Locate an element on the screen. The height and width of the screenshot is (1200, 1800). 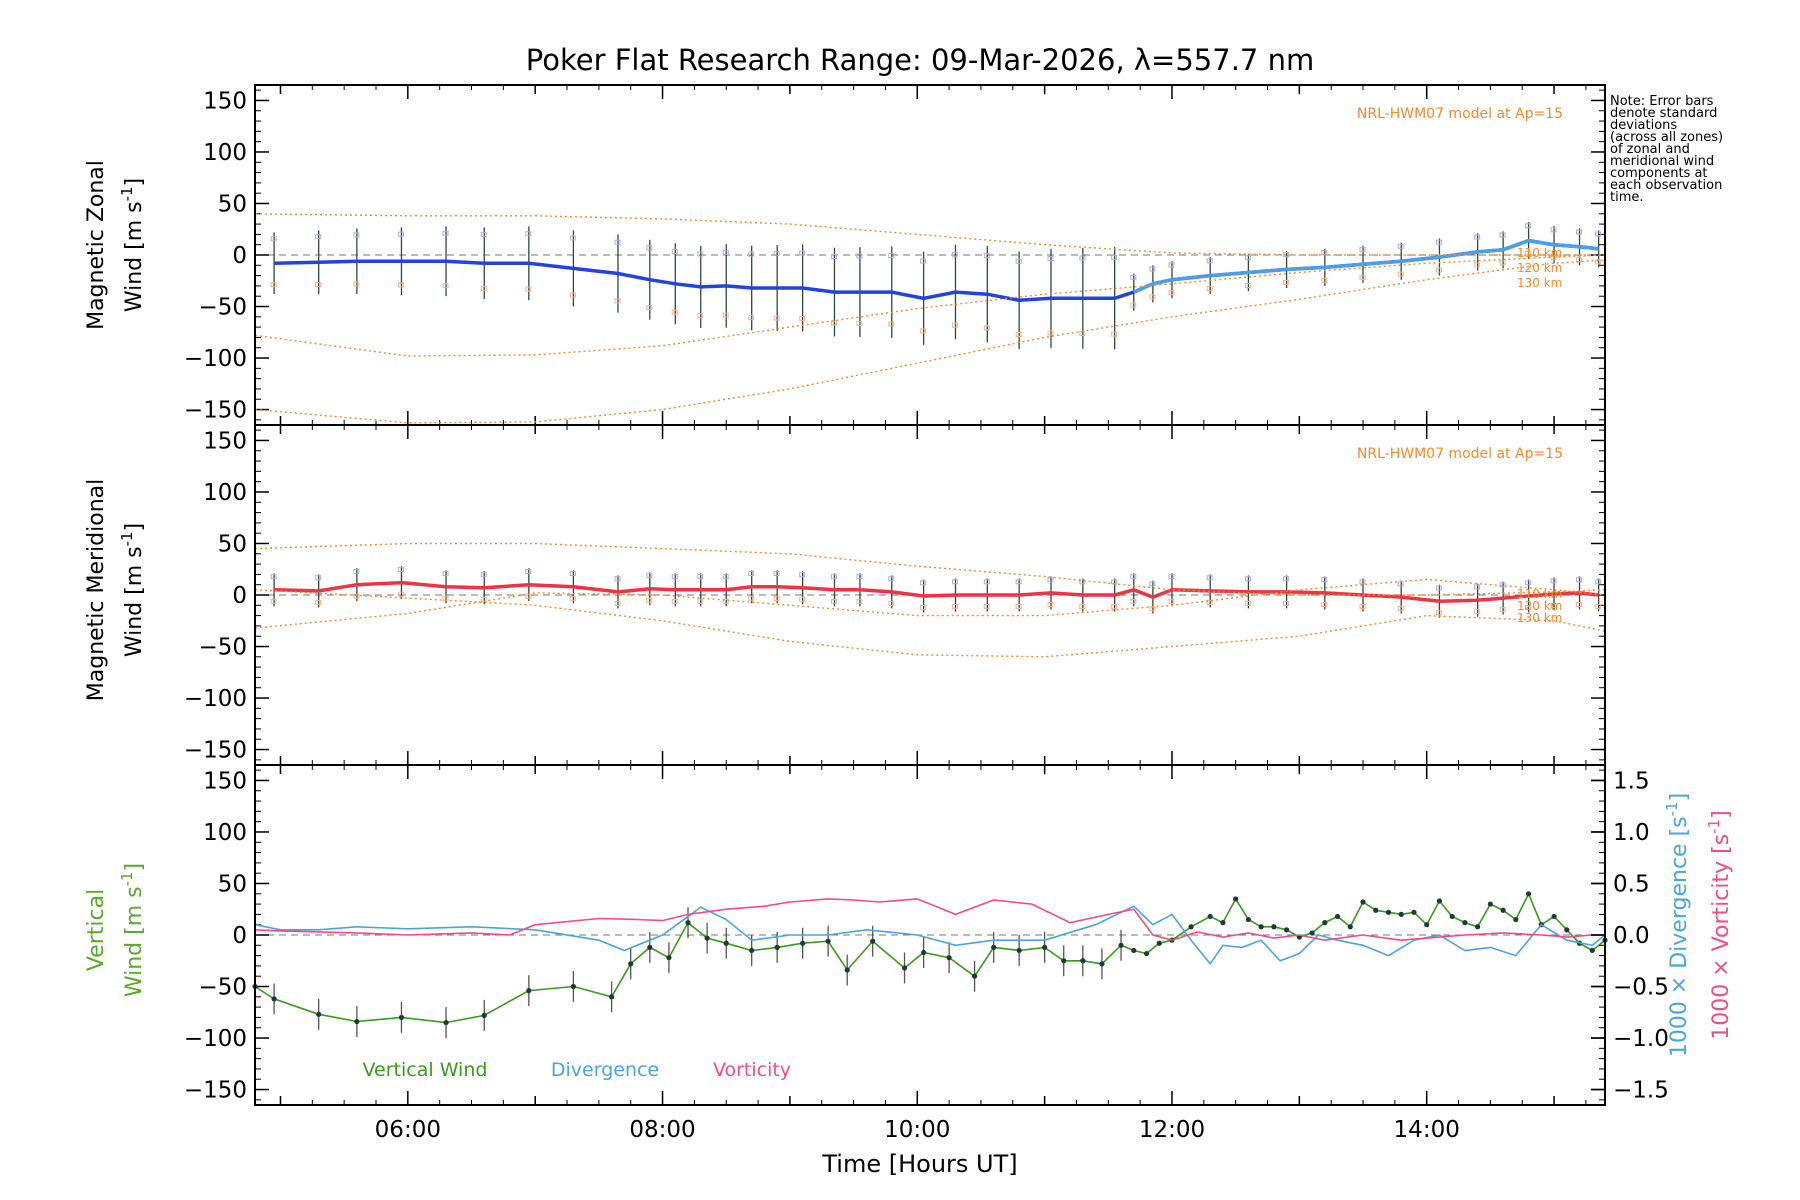
meridional-alt-120: 120 km is located at coordinates (1539, 606).